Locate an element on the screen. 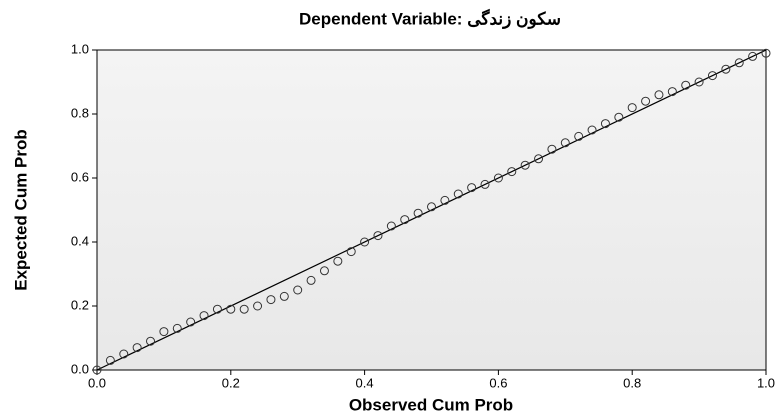 This screenshot has height=417, width=783. y-tick-label: 0.2 is located at coordinates (80, 304).